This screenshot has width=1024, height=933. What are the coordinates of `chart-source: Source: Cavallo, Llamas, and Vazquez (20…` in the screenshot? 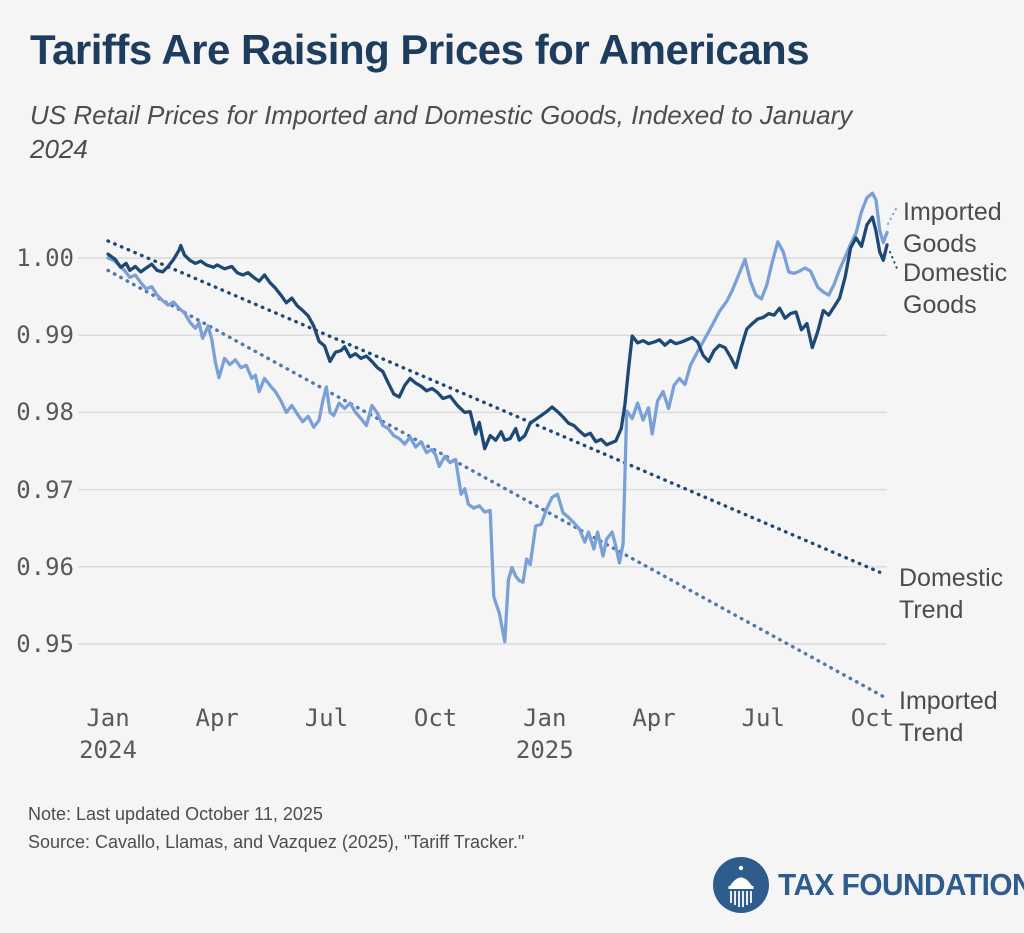 It's located at (276, 842).